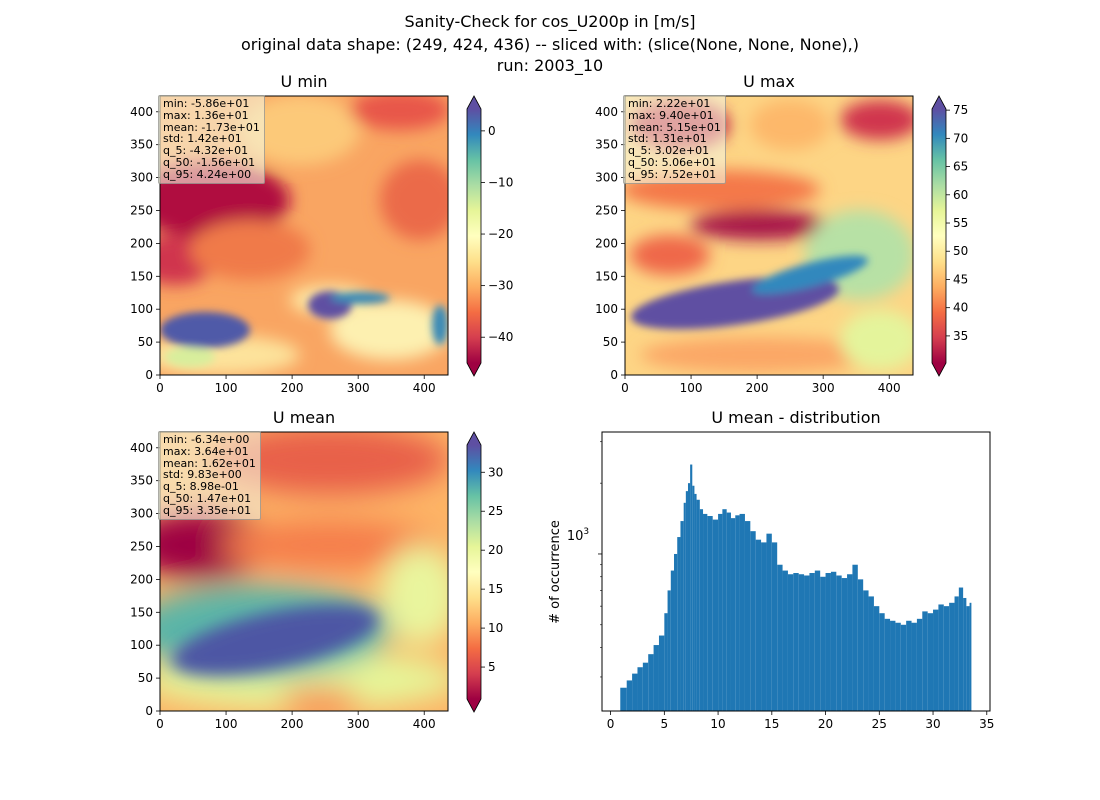 Image resolution: width=1100 pixels, height=800 pixels. I want to click on umin-xtick-label: 300, so click(358, 388).